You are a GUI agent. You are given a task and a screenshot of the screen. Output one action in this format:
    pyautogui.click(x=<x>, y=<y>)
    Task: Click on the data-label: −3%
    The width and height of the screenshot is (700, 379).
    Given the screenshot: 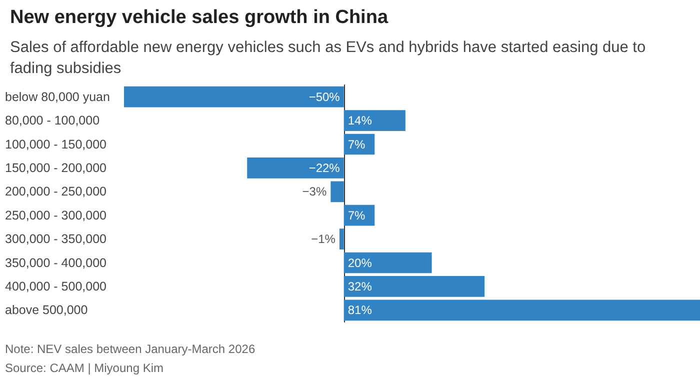 What is the action you would take?
    pyautogui.click(x=314, y=191)
    